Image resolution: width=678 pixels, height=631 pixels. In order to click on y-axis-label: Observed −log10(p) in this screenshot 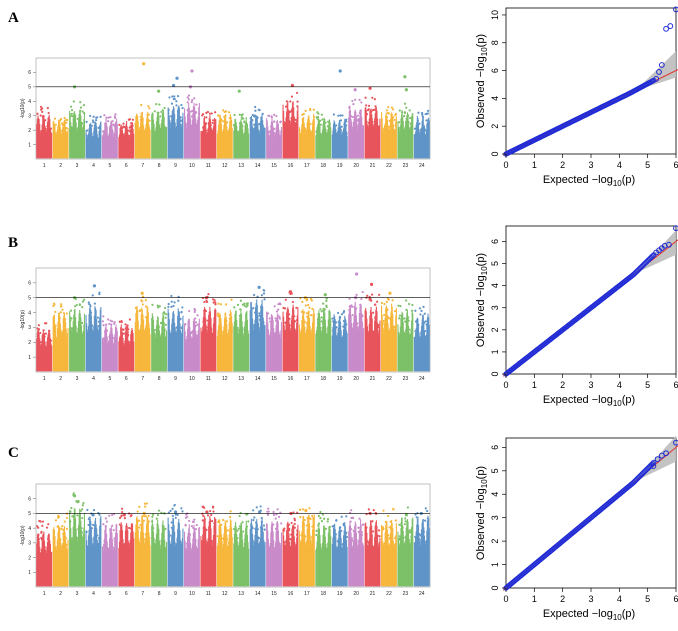, I will do `click(482, 81)`.